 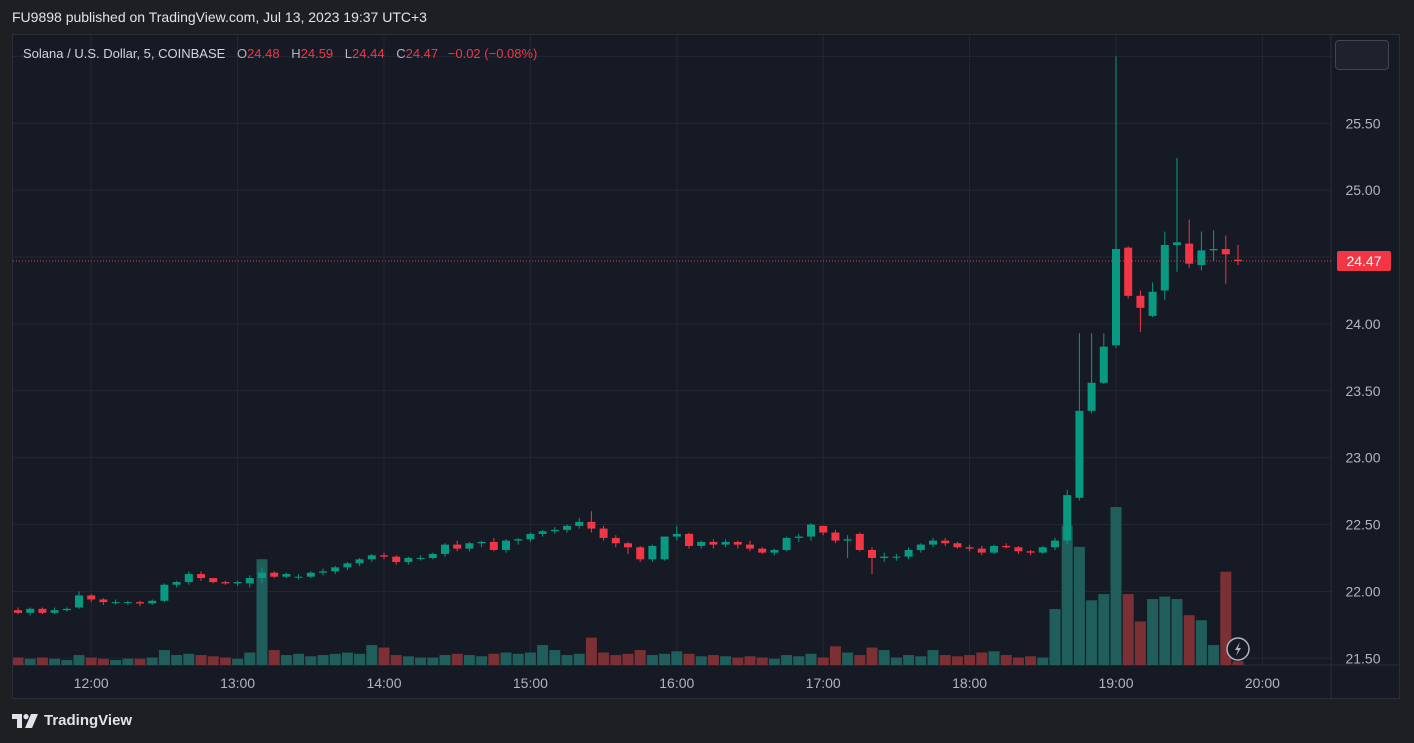 What do you see at coordinates (91, 683) in the screenshot?
I see `x-tick-label: 12:00` at bounding box center [91, 683].